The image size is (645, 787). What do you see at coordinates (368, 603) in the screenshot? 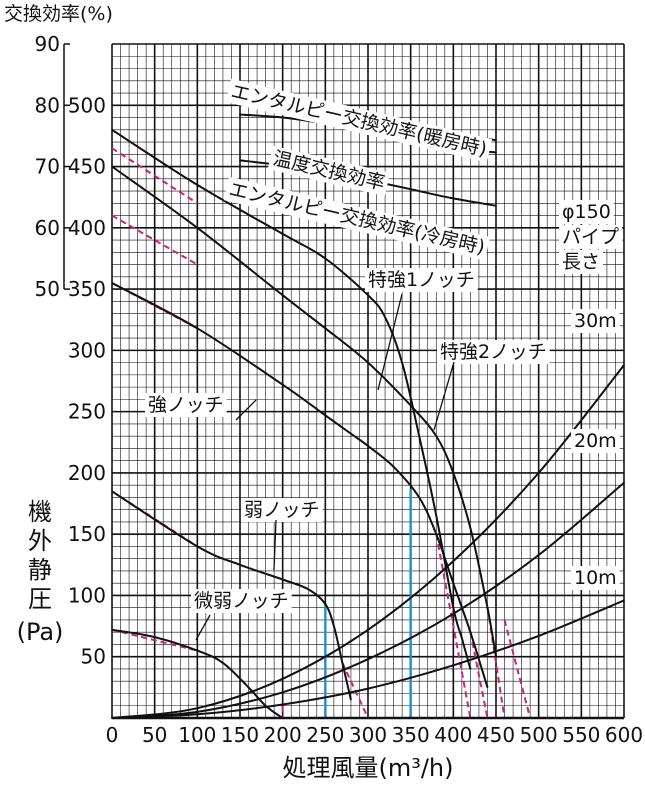
I see `operating-point-markers` at bounding box center [368, 603].